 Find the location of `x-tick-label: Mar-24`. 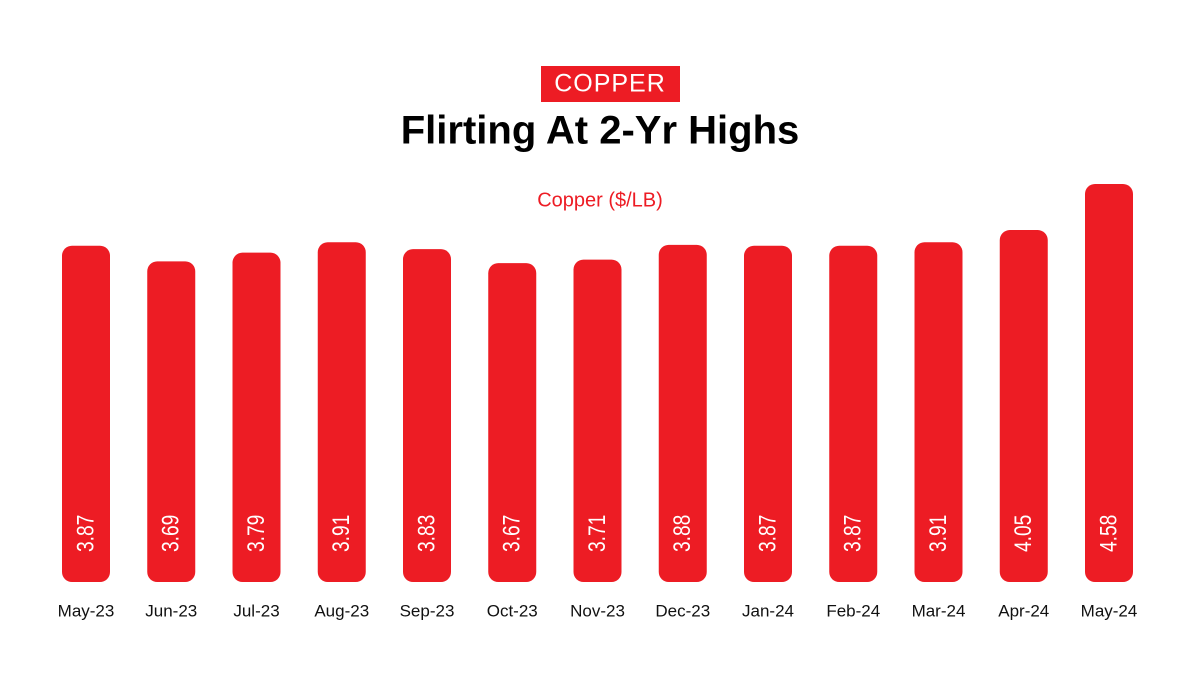

x-tick-label: Mar-24 is located at coordinates (939, 610).